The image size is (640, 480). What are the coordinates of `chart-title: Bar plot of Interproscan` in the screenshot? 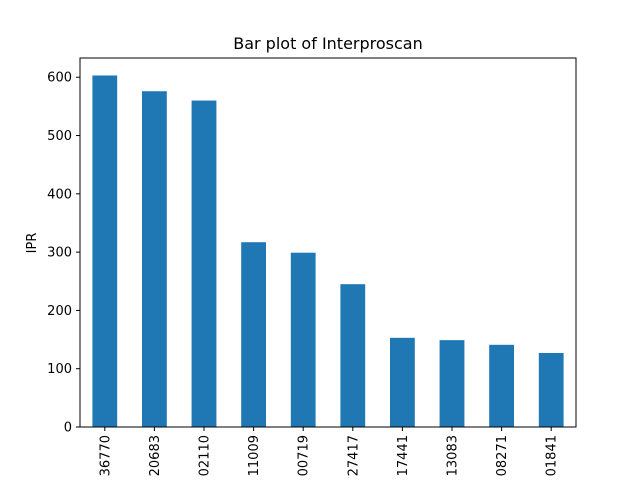 It's located at (328, 43).